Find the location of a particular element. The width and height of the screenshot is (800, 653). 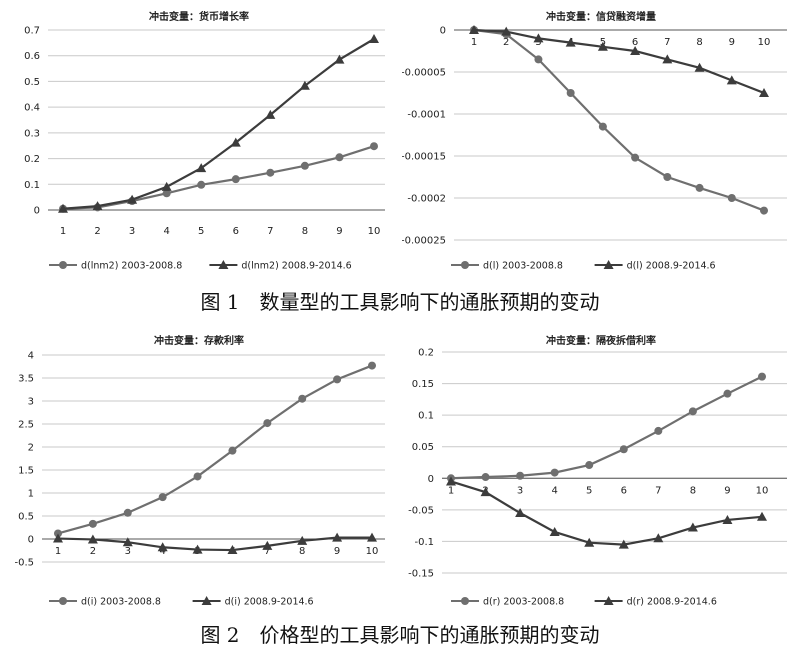

overnight-rate-y-tick-label: 0.15 is located at coordinates (423, 384).